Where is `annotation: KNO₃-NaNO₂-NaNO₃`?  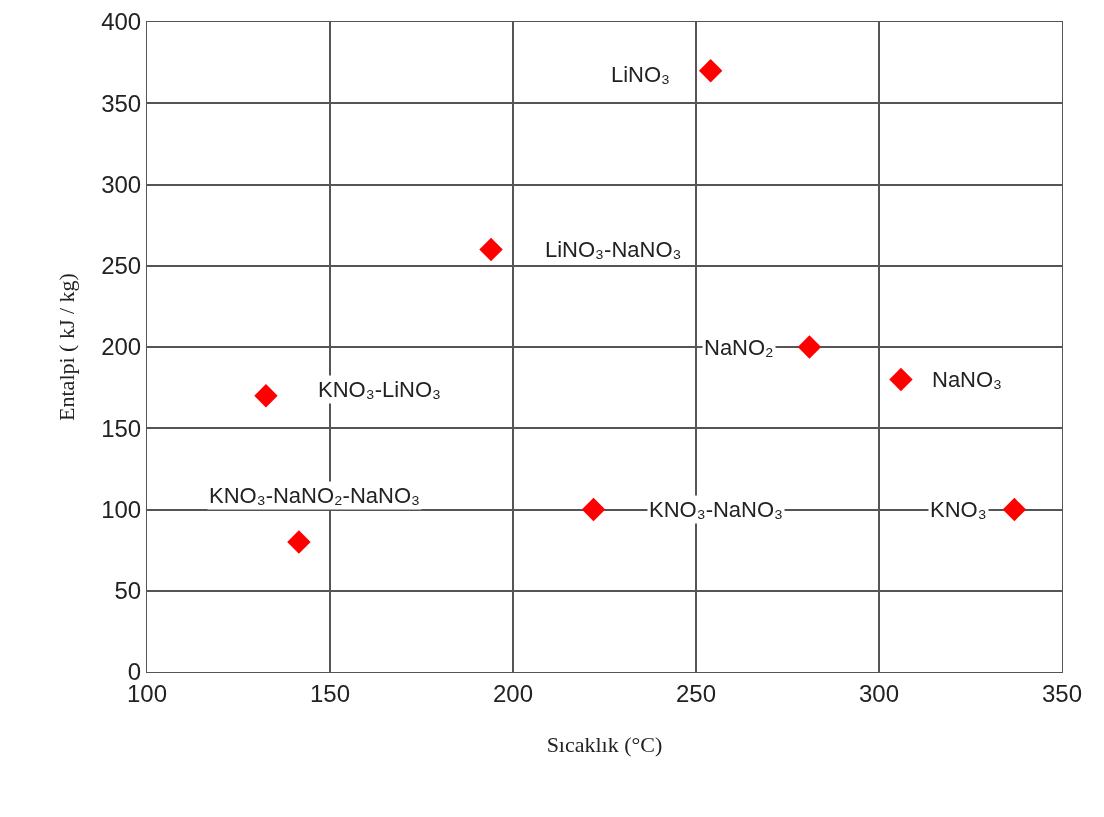 annotation: KNO₃-NaNO₂-NaNO₃ is located at coordinates (315, 495).